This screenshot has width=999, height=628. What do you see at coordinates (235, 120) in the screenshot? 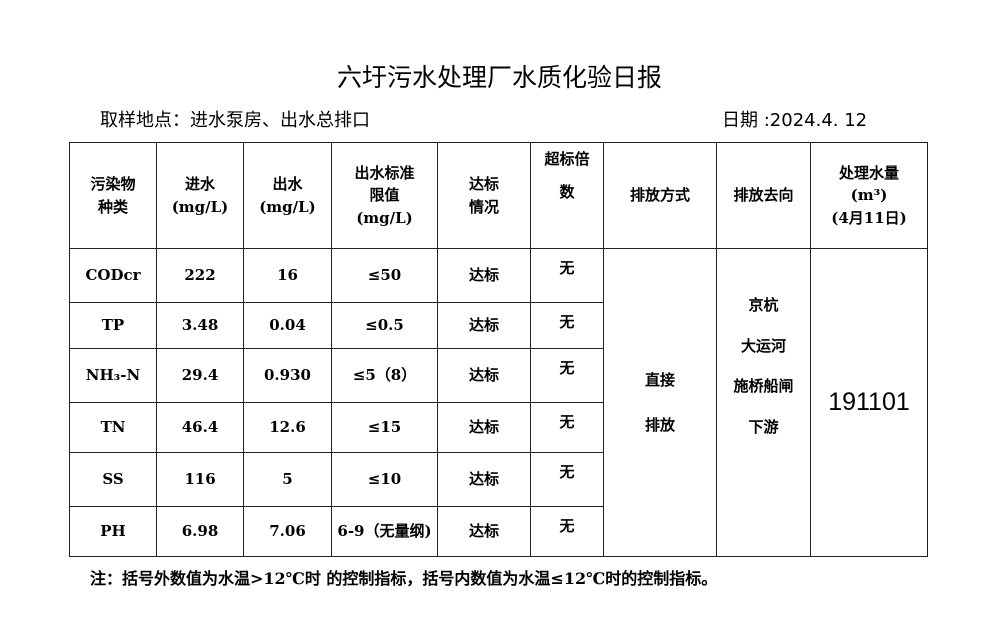
I see `sampling-location: 取样地点：进水泵房、出水总排口` at bounding box center [235, 120].